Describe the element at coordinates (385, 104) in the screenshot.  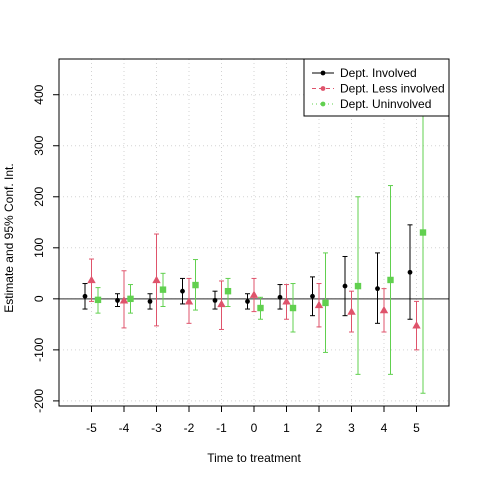
I see `legend-label: Dept. Uninvolved` at that location.